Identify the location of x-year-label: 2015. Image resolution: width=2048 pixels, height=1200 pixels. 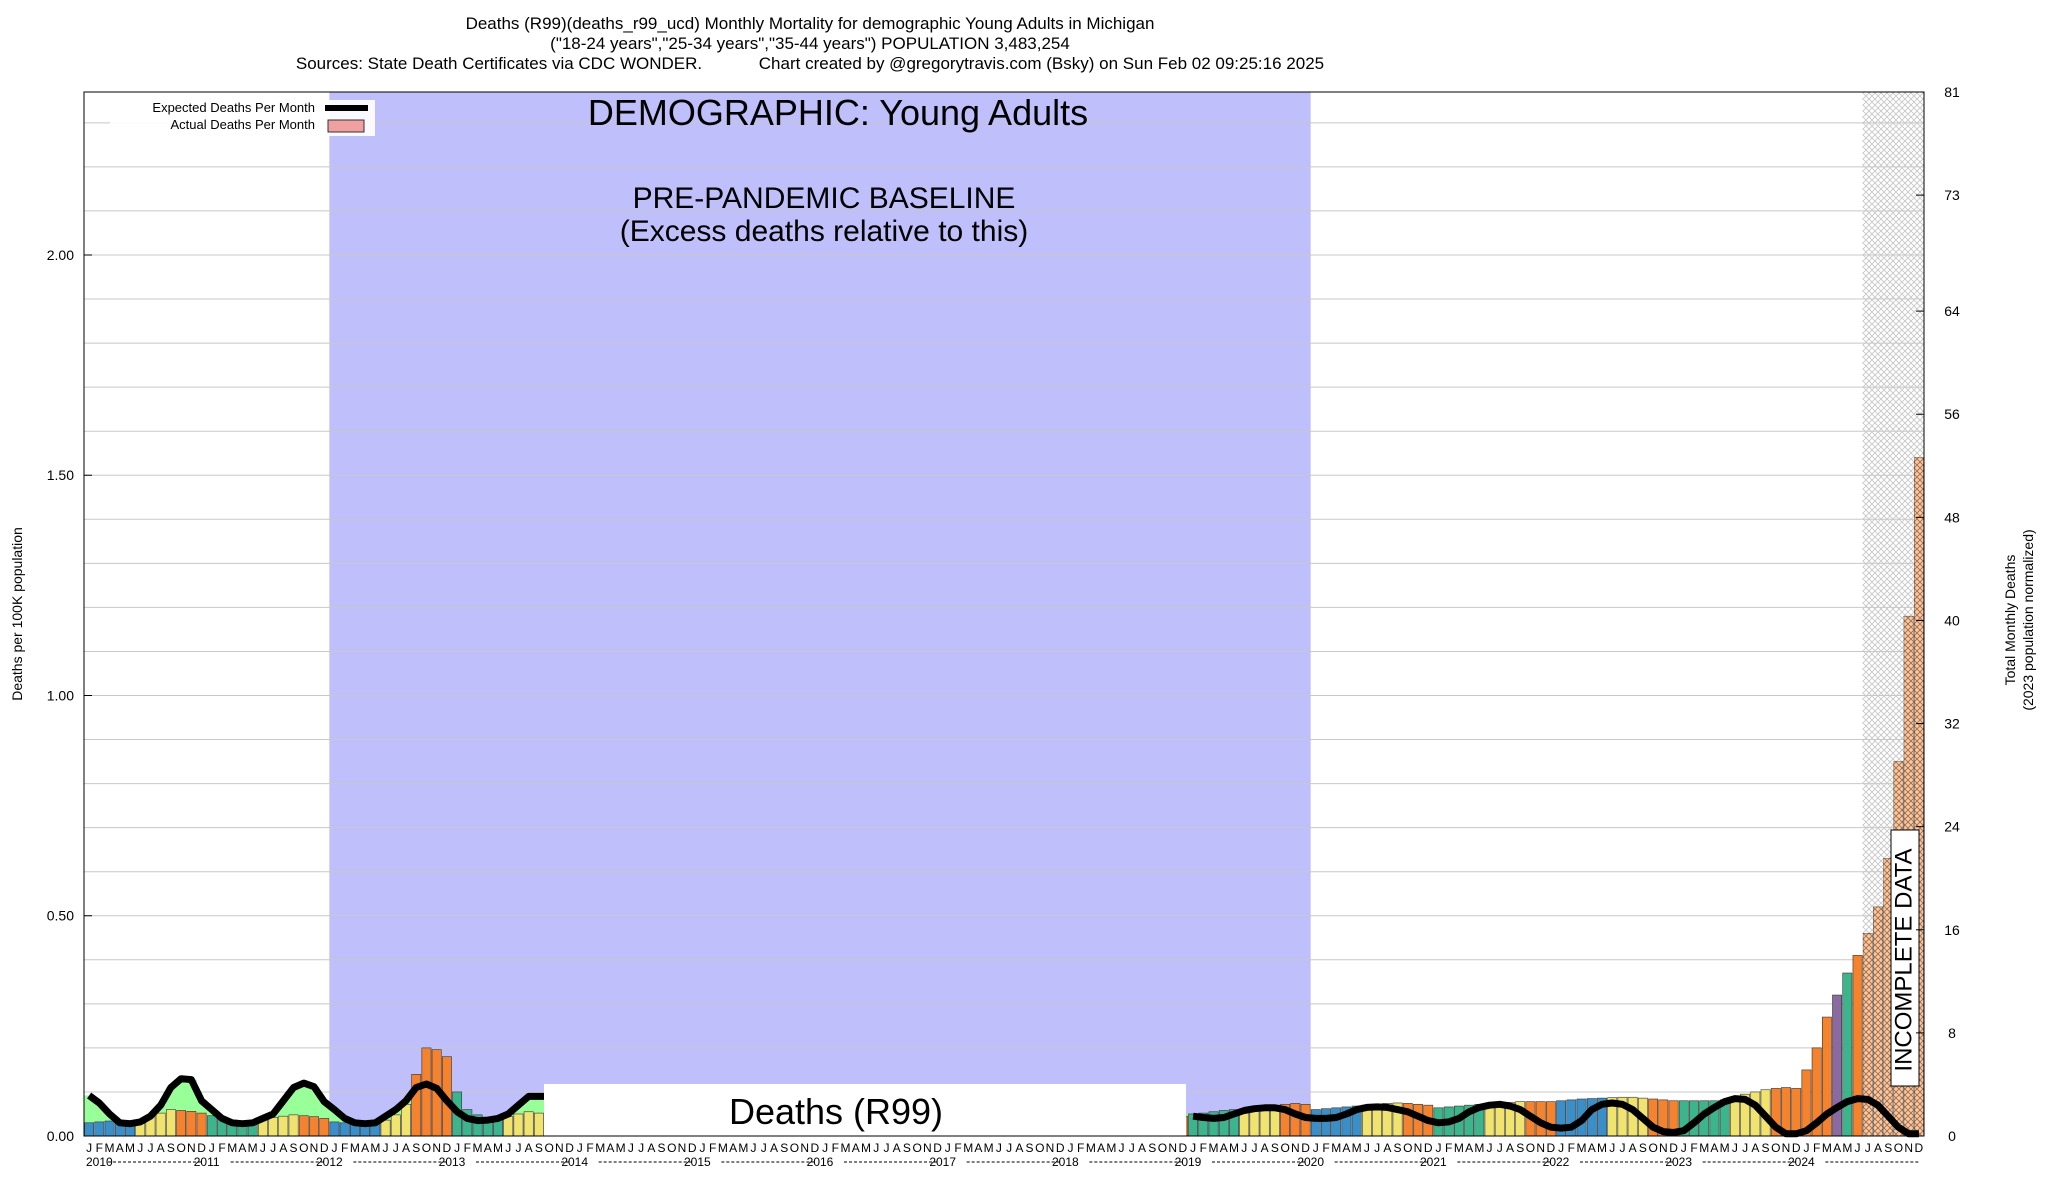
(697, 1162).